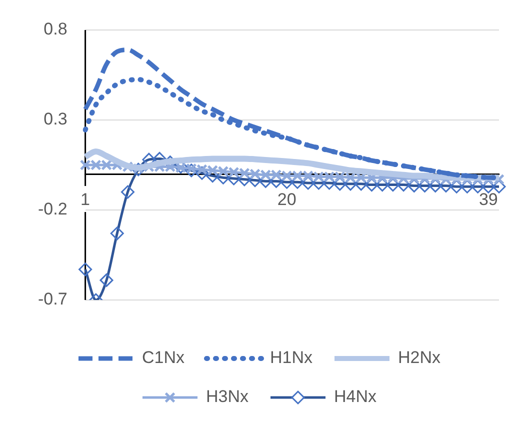 The width and height of the screenshot is (529, 421). I want to click on y-tick-label: -0.2, so click(53, 209).